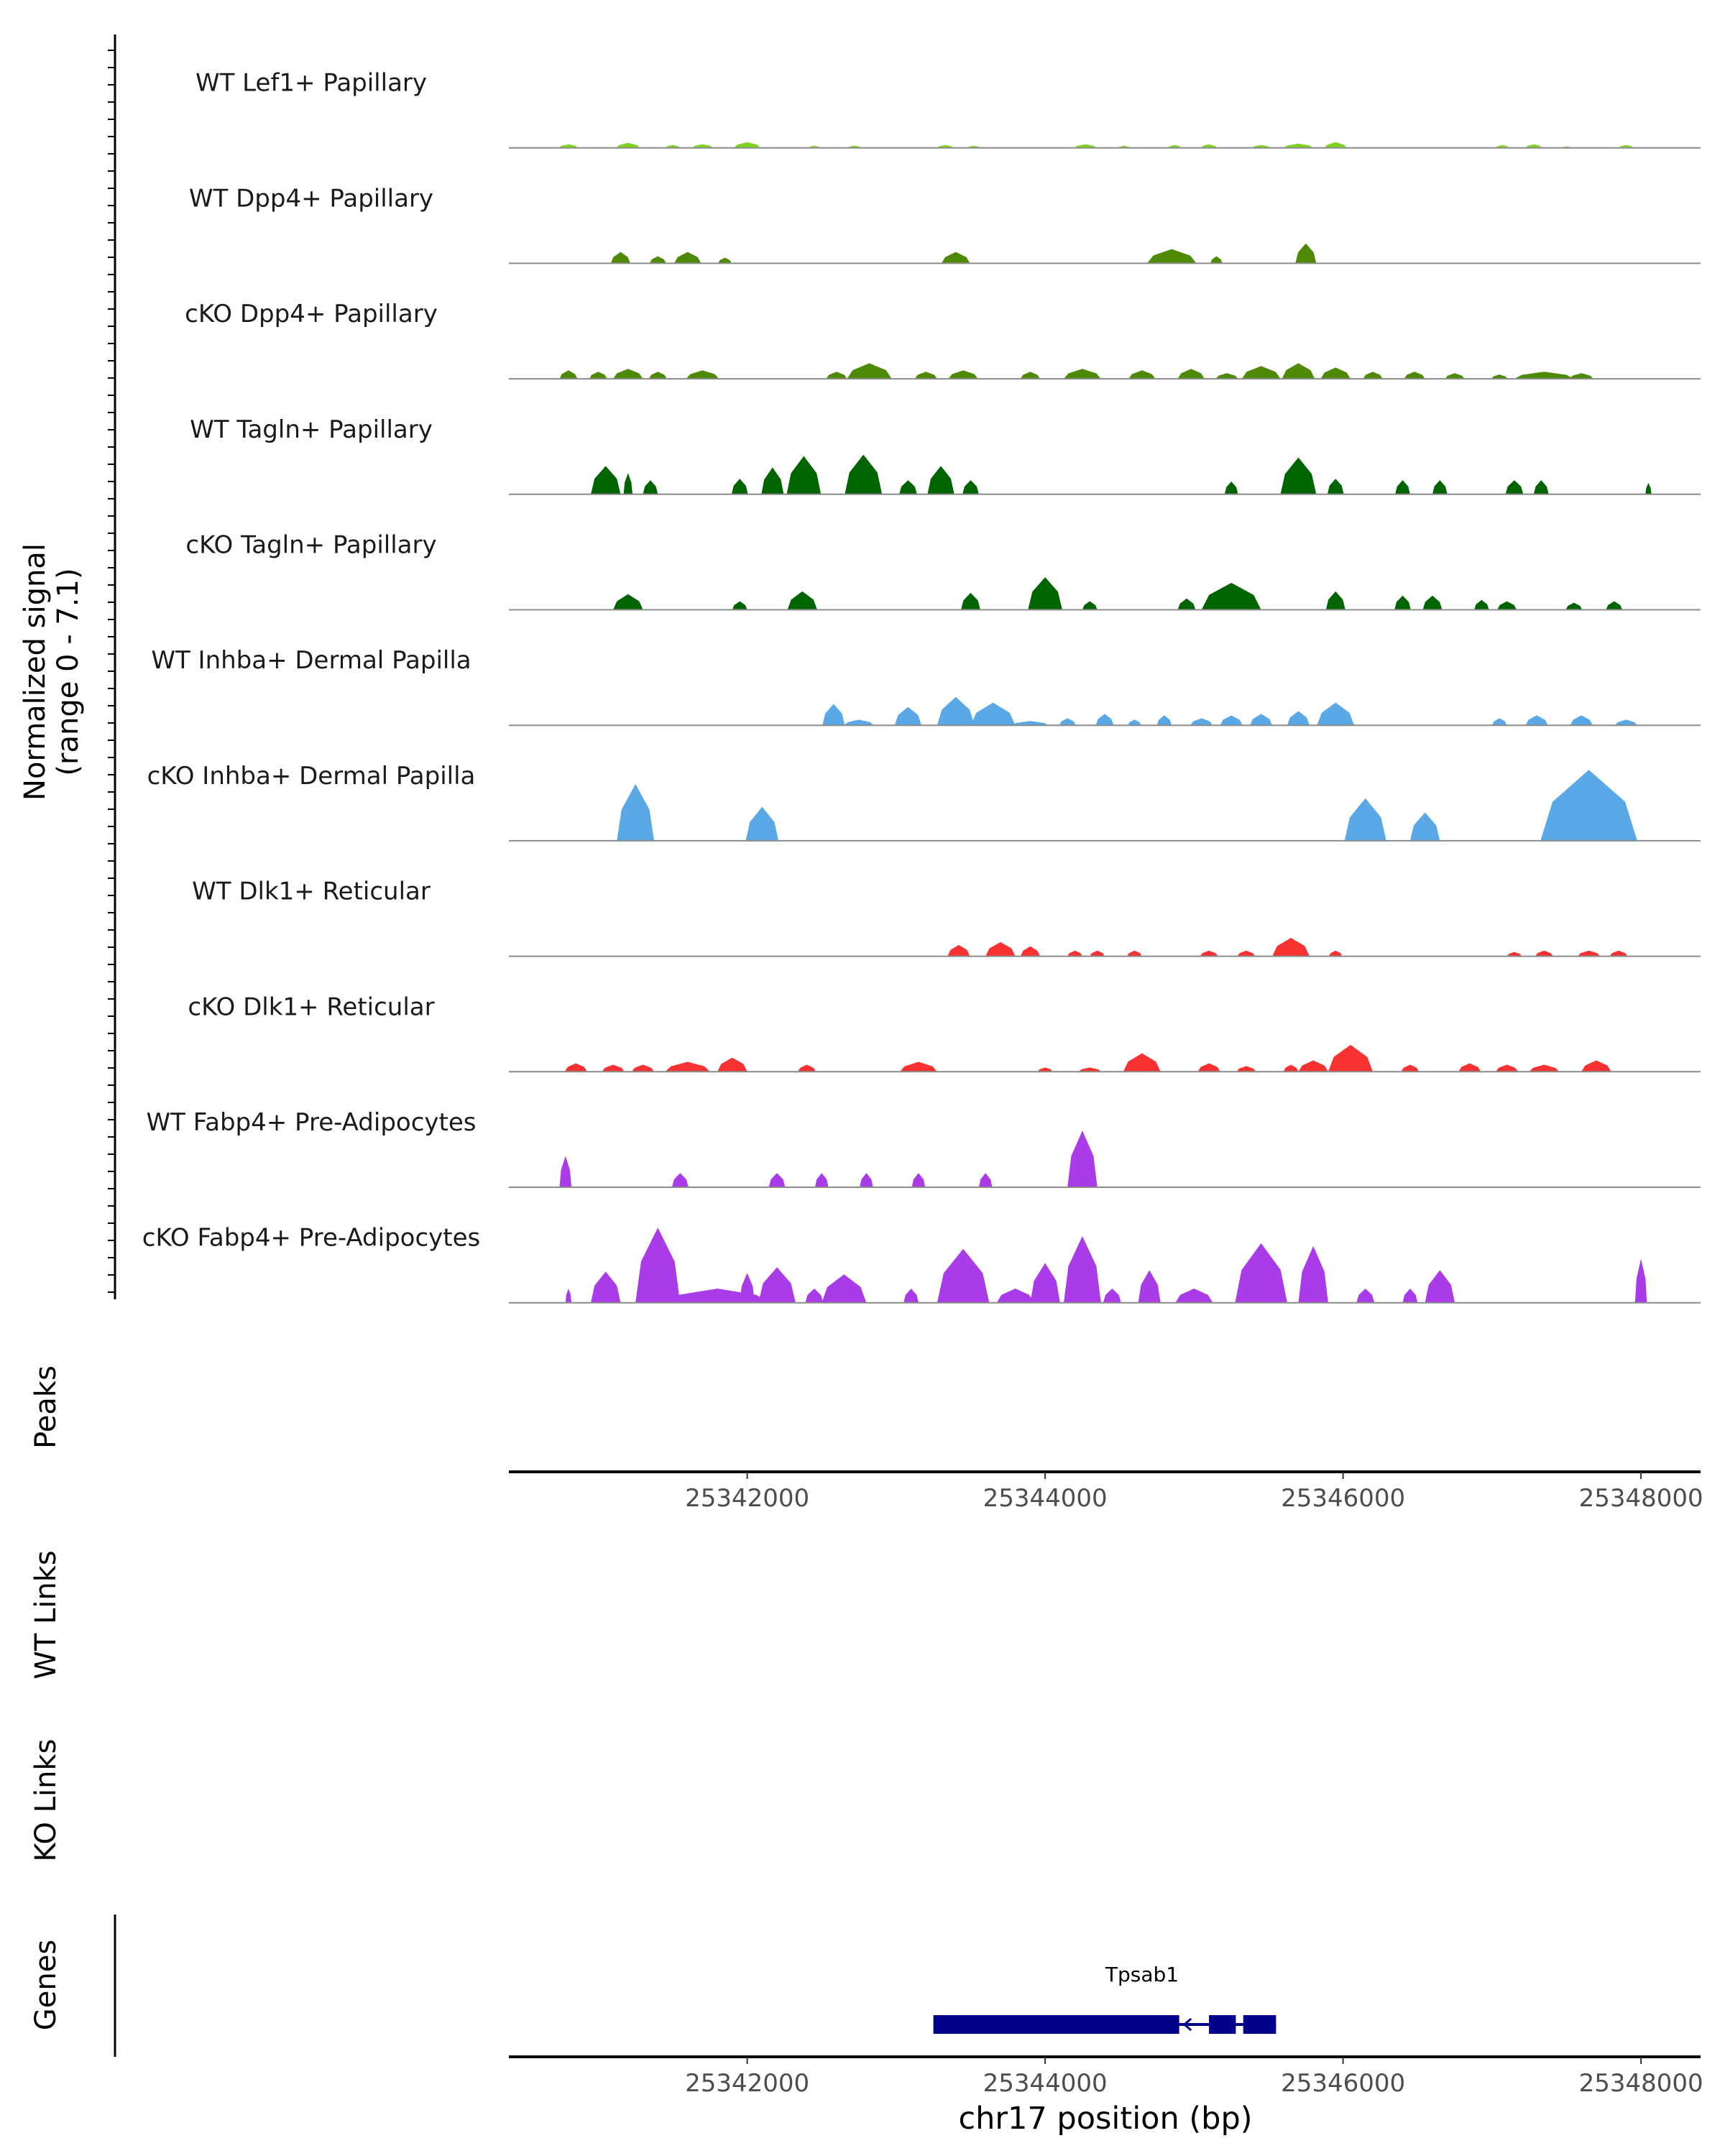 The width and height of the screenshot is (1725, 2156). What do you see at coordinates (35, 672) in the screenshot?
I see `y-axis-title: Normalized signal` at bounding box center [35, 672].